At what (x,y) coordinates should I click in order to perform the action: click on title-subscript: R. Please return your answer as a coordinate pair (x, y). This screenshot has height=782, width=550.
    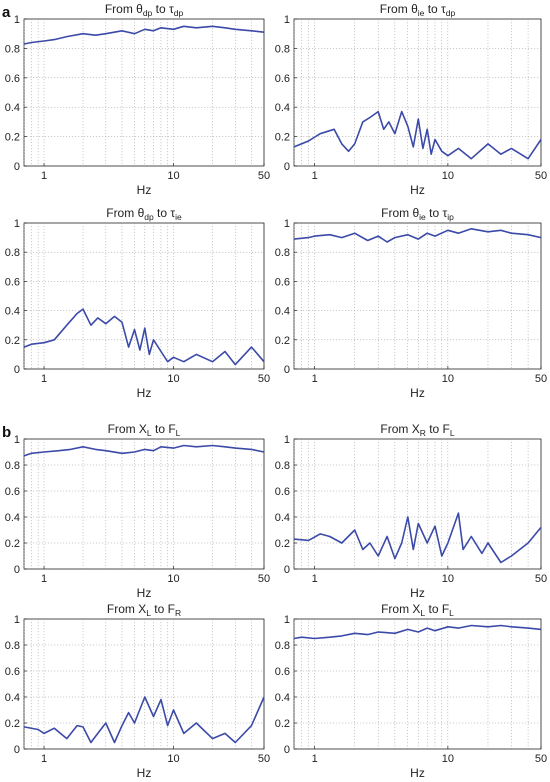
    Looking at the image, I should click on (423, 433).